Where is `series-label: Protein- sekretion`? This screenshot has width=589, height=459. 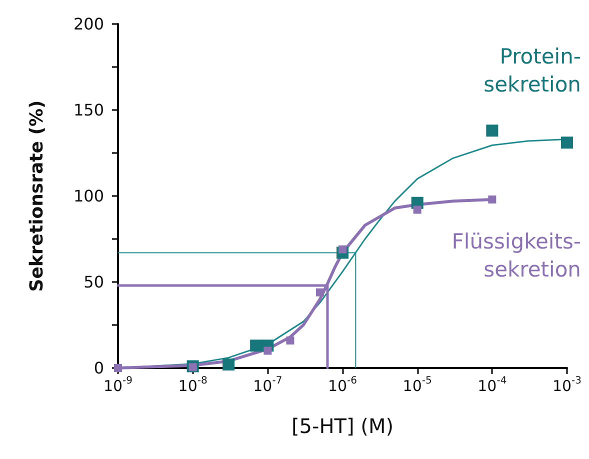 series-label: Protein- sekretion is located at coordinates (532, 70).